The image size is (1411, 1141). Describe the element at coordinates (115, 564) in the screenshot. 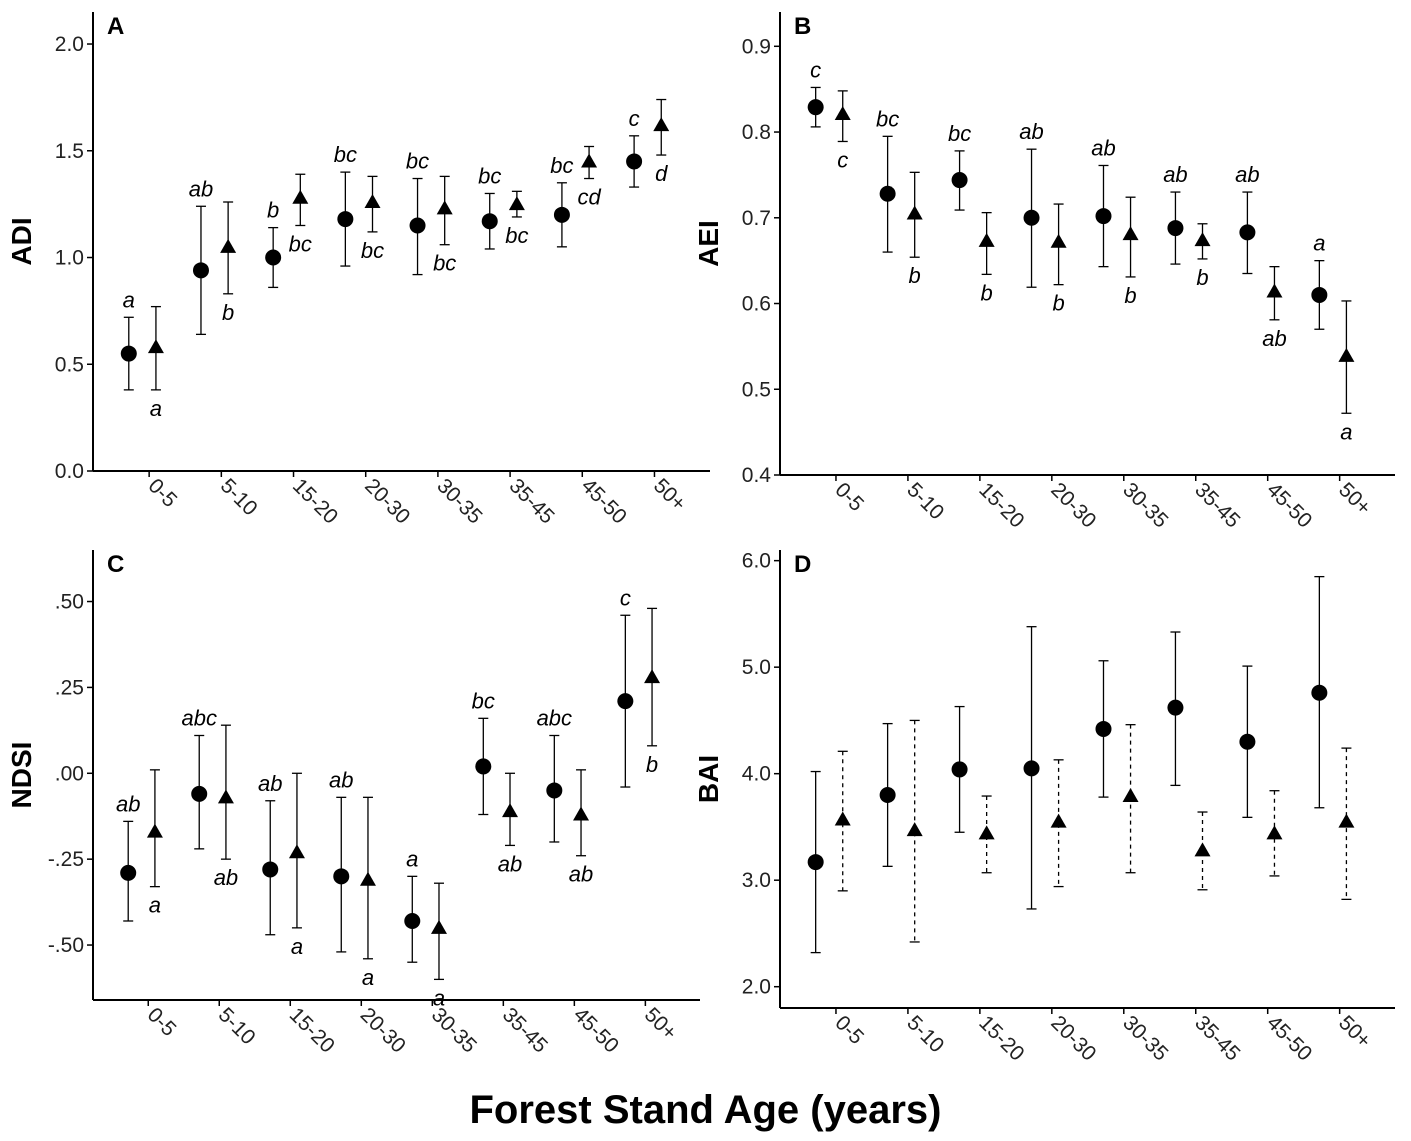

I see `panel-letter: C` at that location.